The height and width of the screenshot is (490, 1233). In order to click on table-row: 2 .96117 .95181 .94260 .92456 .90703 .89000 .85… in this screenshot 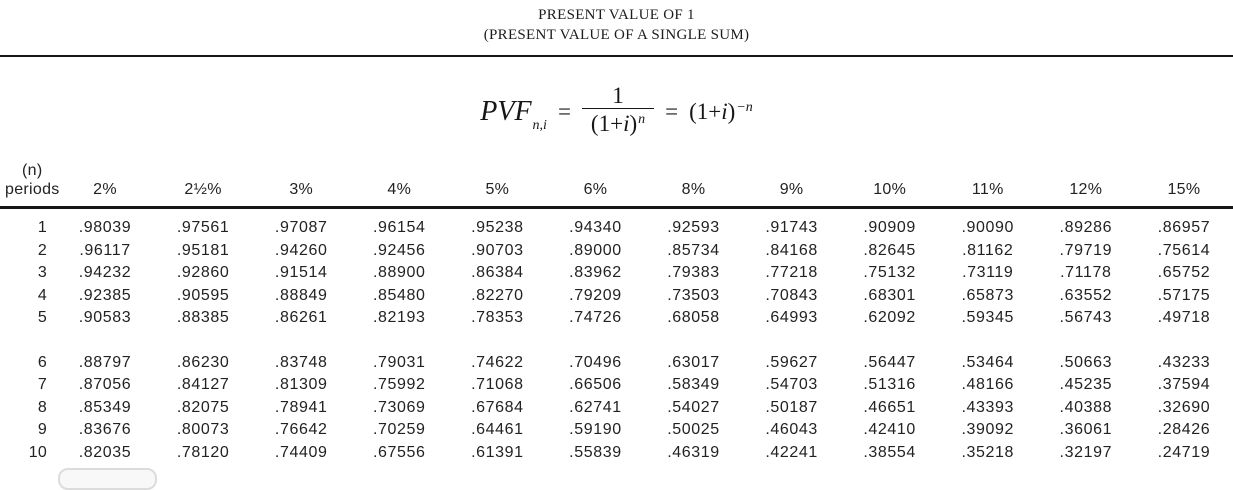, I will do `click(616, 251)`.